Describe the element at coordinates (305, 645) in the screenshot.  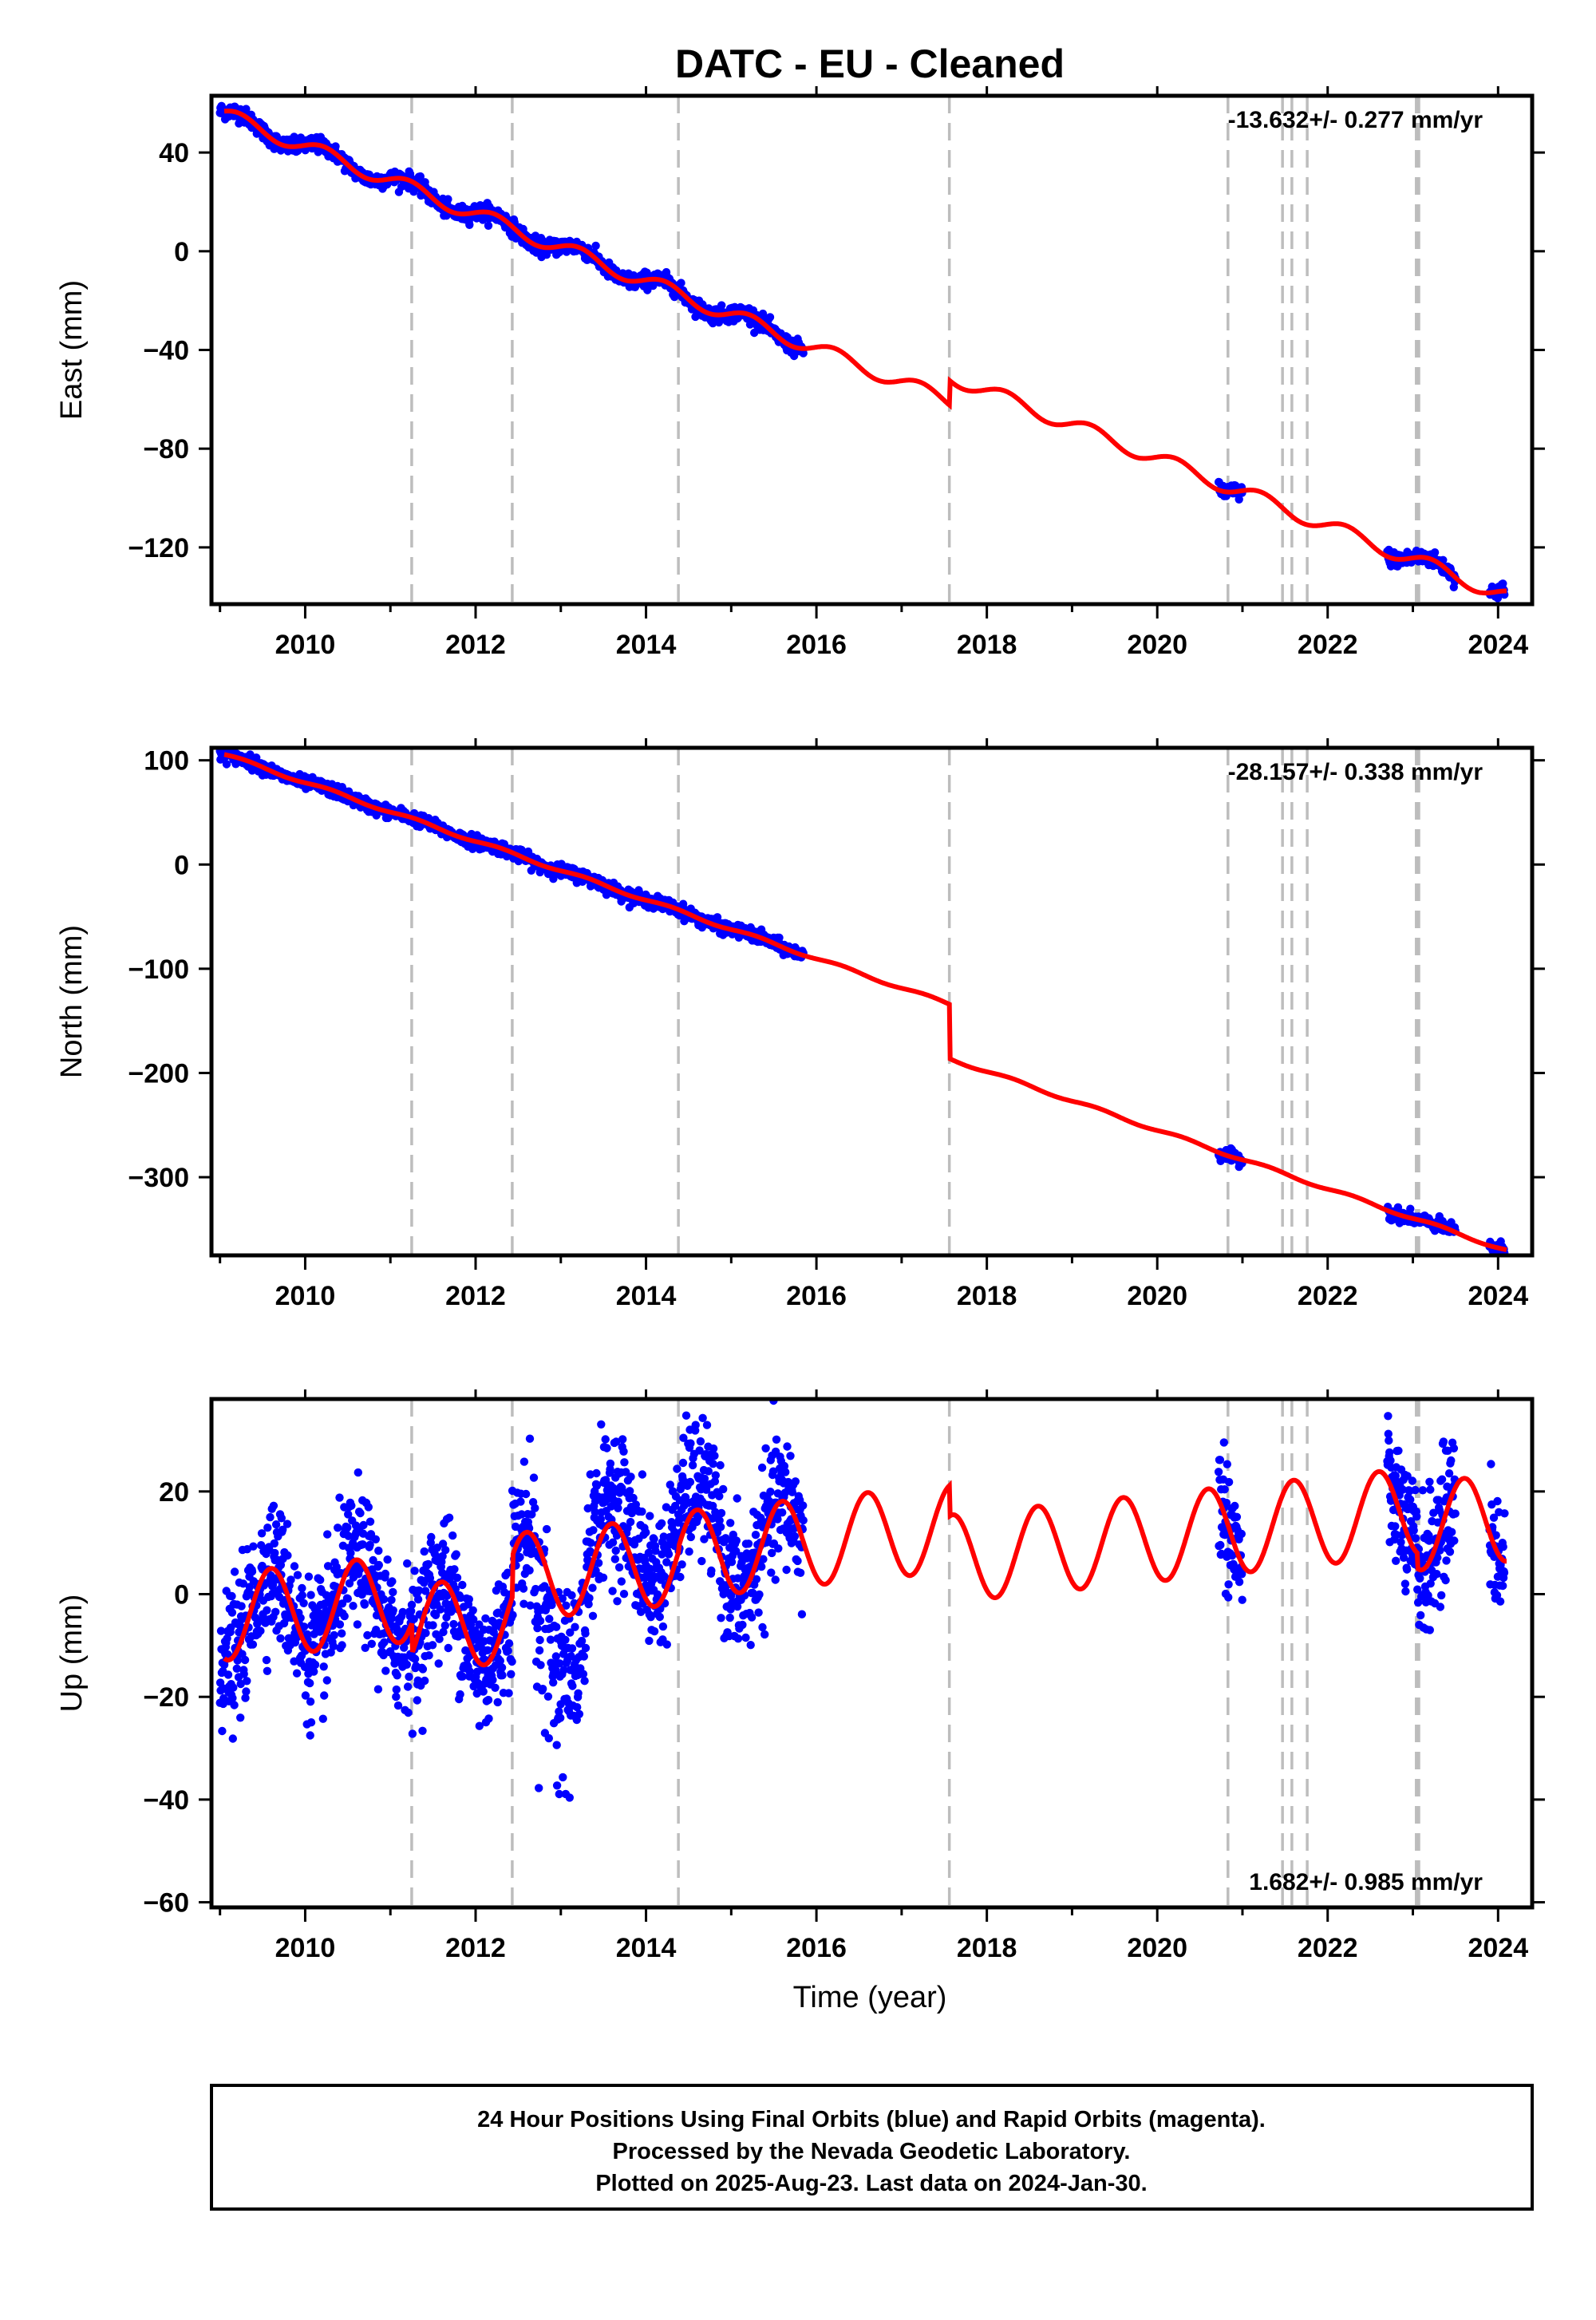
I see `east-x-tick-label: 2010` at that location.